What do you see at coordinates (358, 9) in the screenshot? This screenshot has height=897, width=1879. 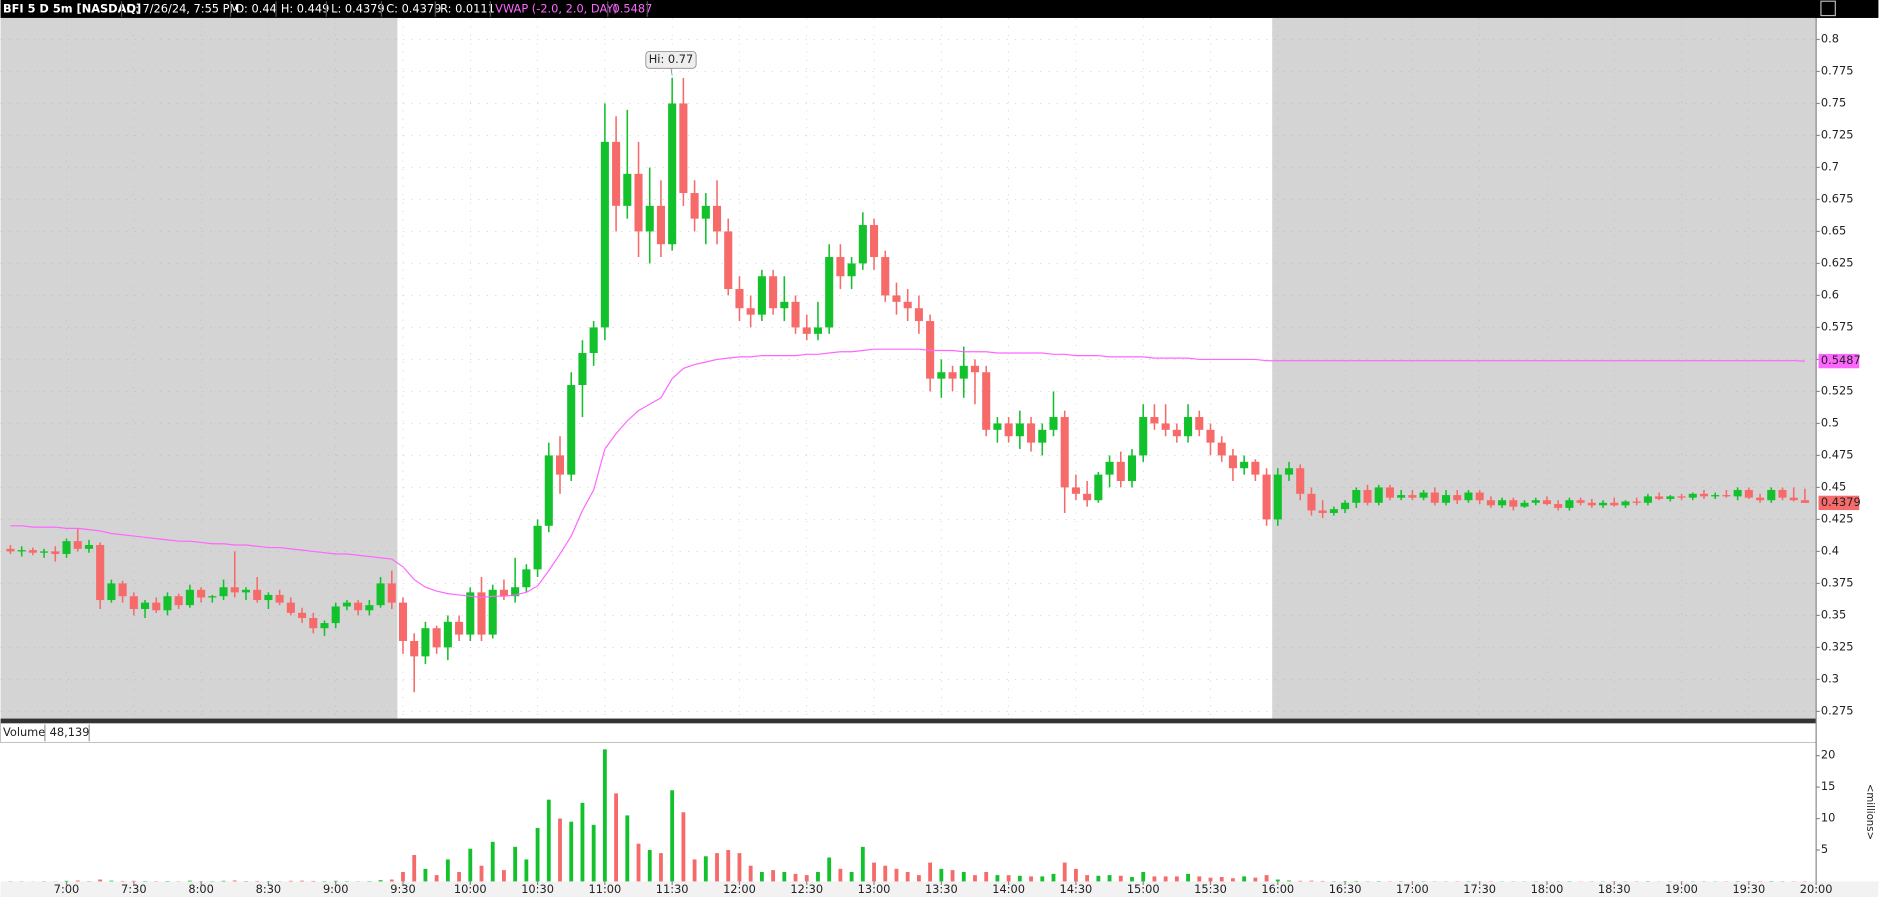 I see `low-stat: L: 0.4379` at bounding box center [358, 9].